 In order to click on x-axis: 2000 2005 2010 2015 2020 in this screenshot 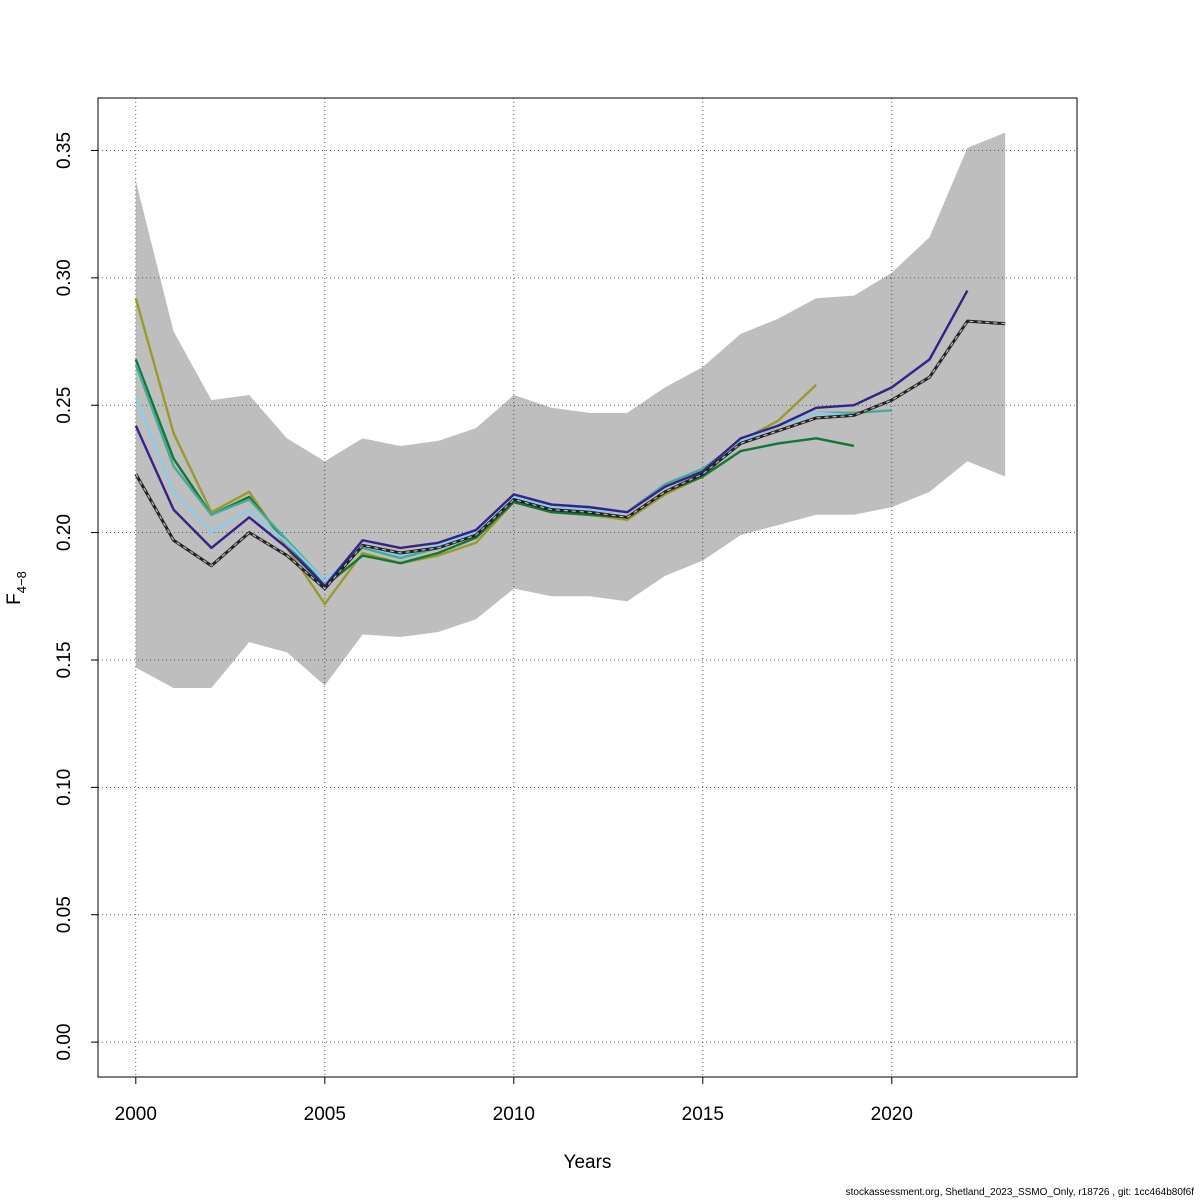, I will do `click(514, 1101)`.